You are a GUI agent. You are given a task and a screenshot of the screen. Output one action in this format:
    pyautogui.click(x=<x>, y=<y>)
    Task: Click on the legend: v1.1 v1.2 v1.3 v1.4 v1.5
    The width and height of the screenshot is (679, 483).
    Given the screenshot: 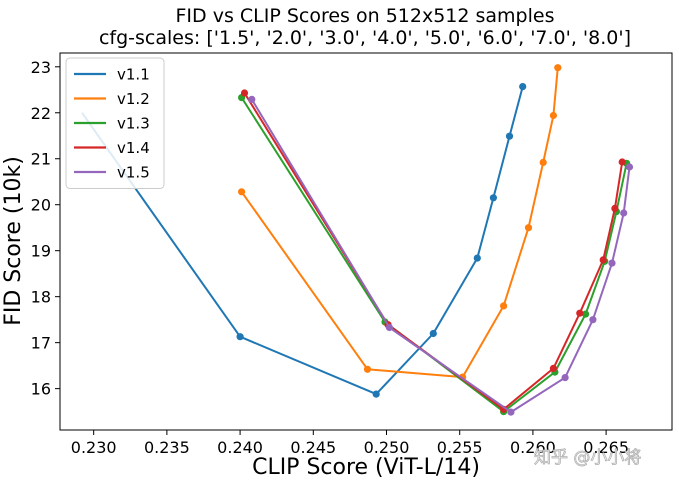 What is the action you would take?
    pyautogui.click(x=115, y=123)
    